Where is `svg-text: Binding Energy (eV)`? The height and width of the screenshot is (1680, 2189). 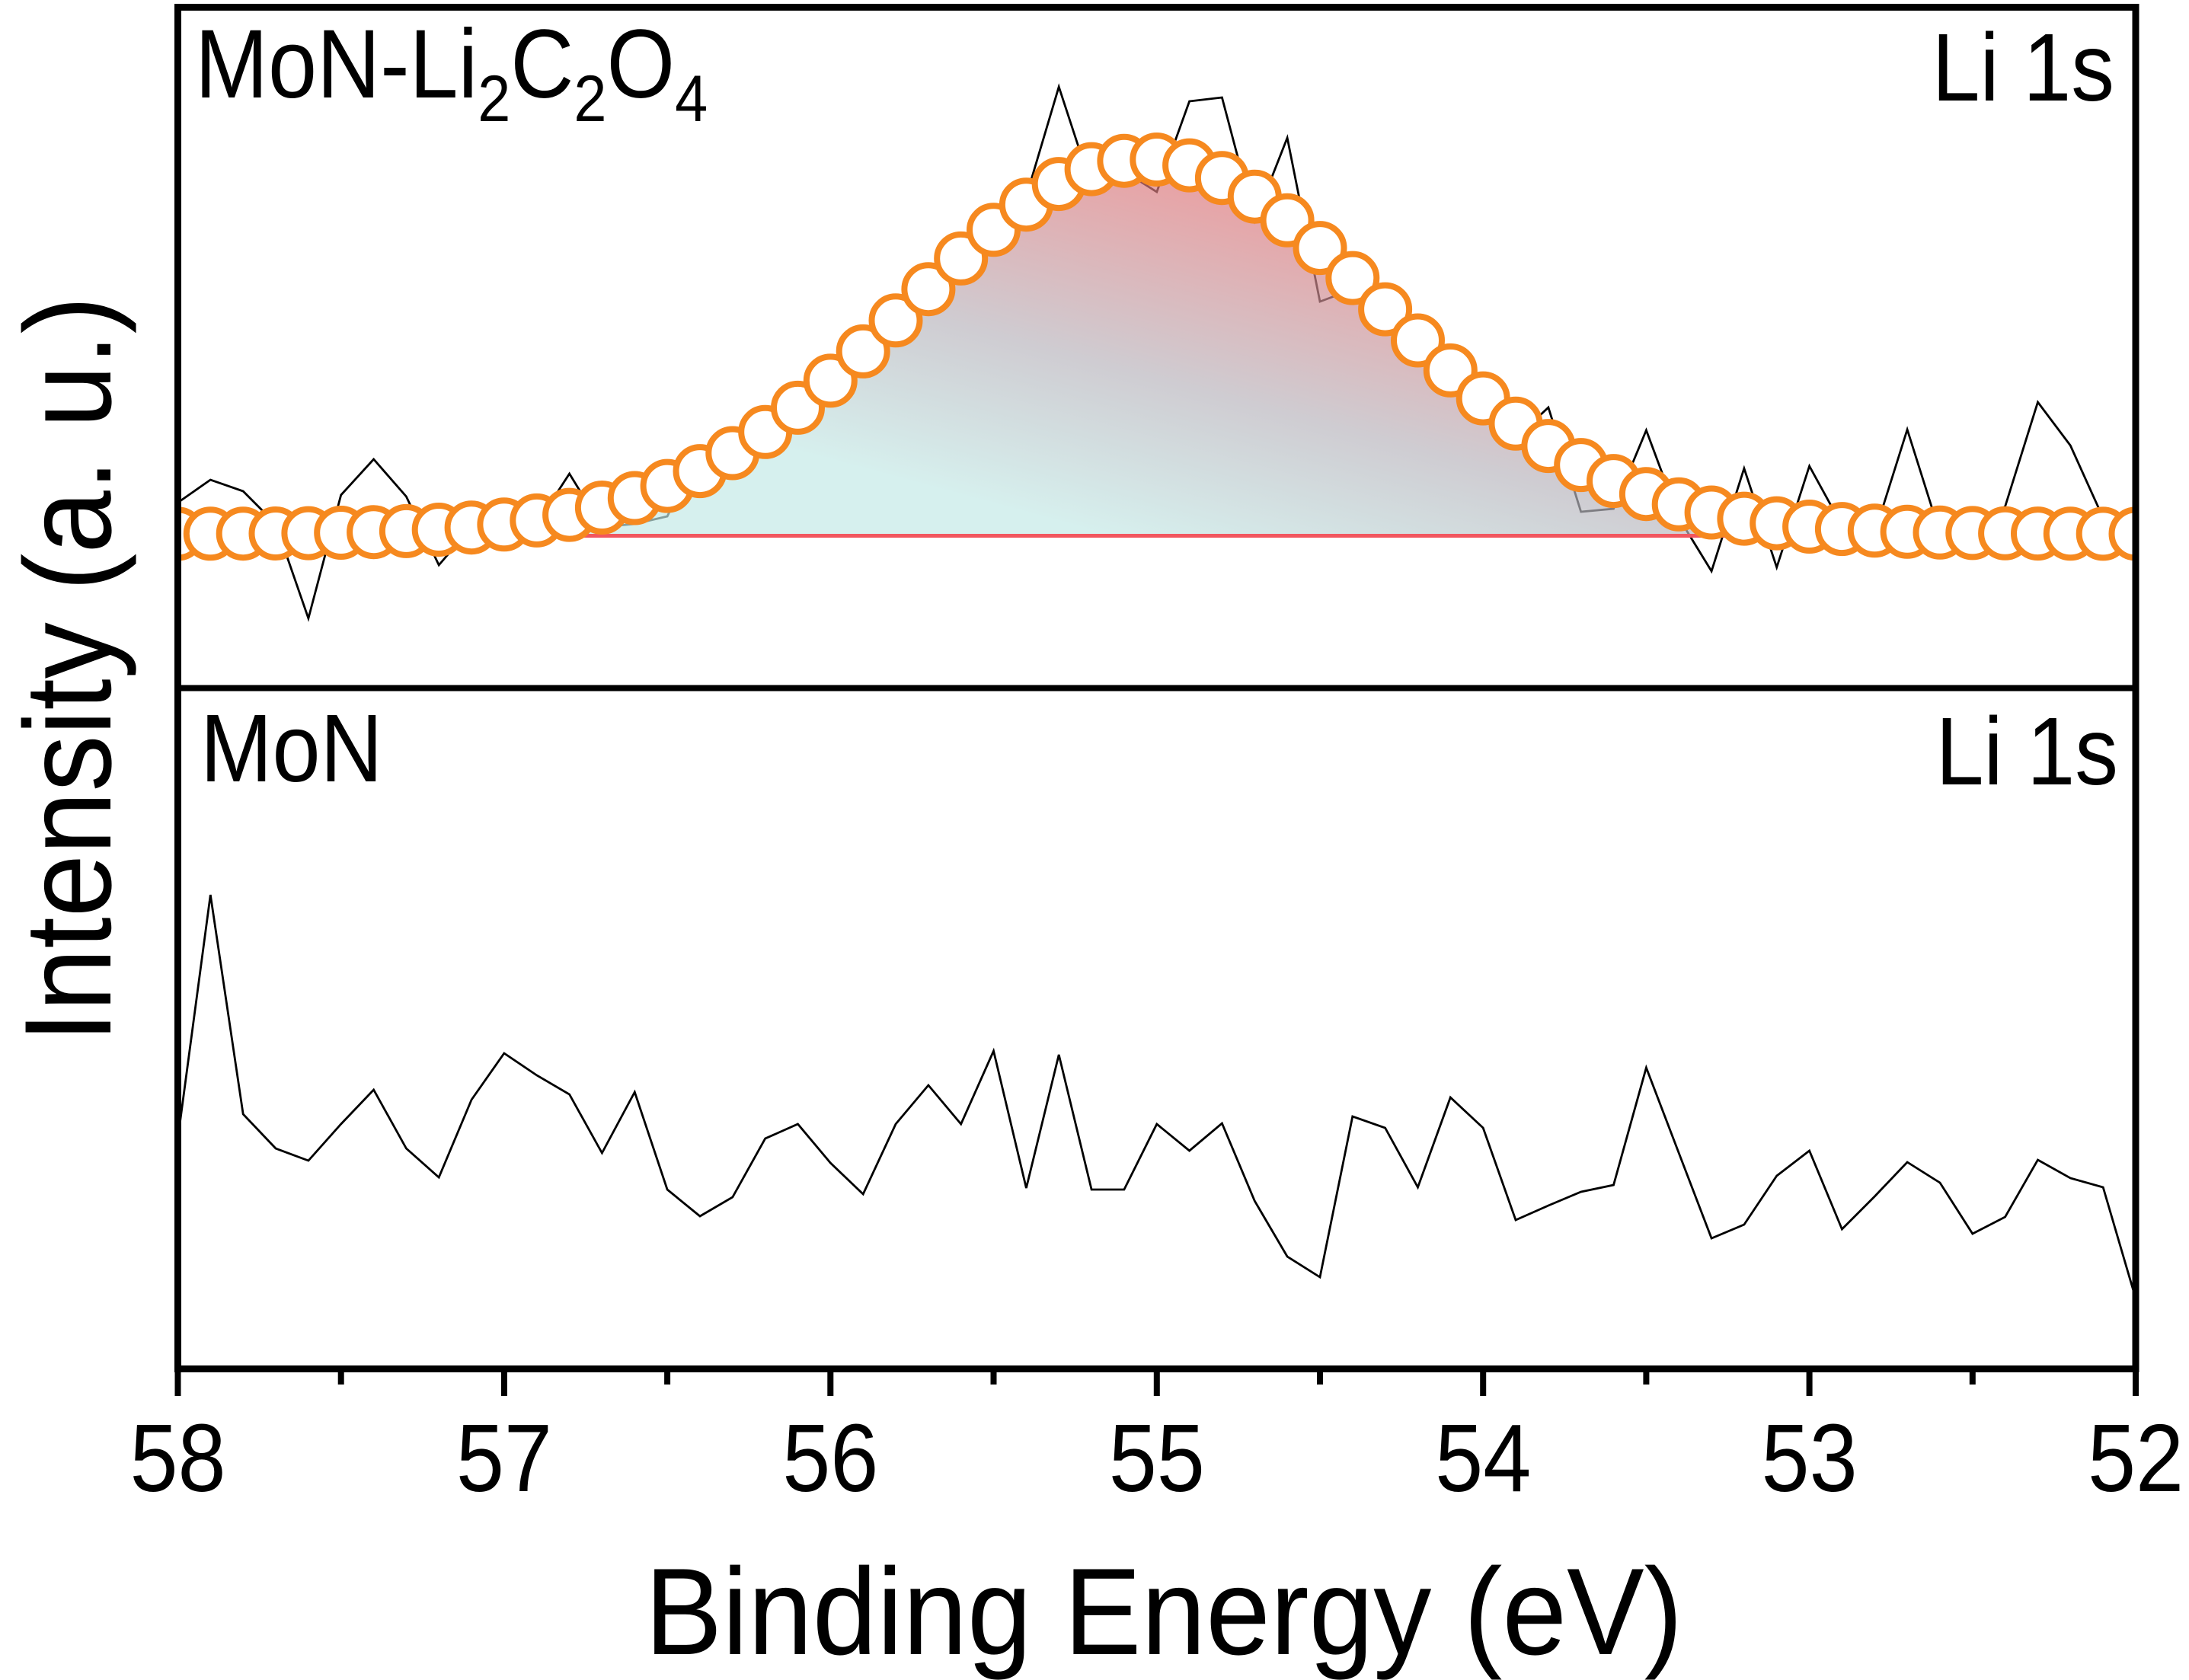
svg-text: Binding Energy (eV) is located at coordinates (1164, 1612).